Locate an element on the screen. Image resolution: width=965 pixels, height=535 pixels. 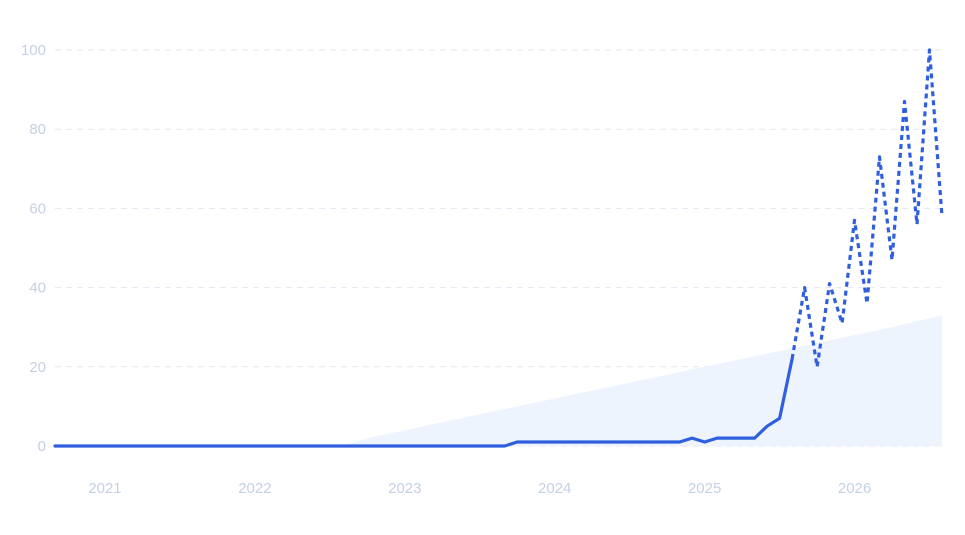
y-tick-label: 60 is located at coordinates (37, 208).